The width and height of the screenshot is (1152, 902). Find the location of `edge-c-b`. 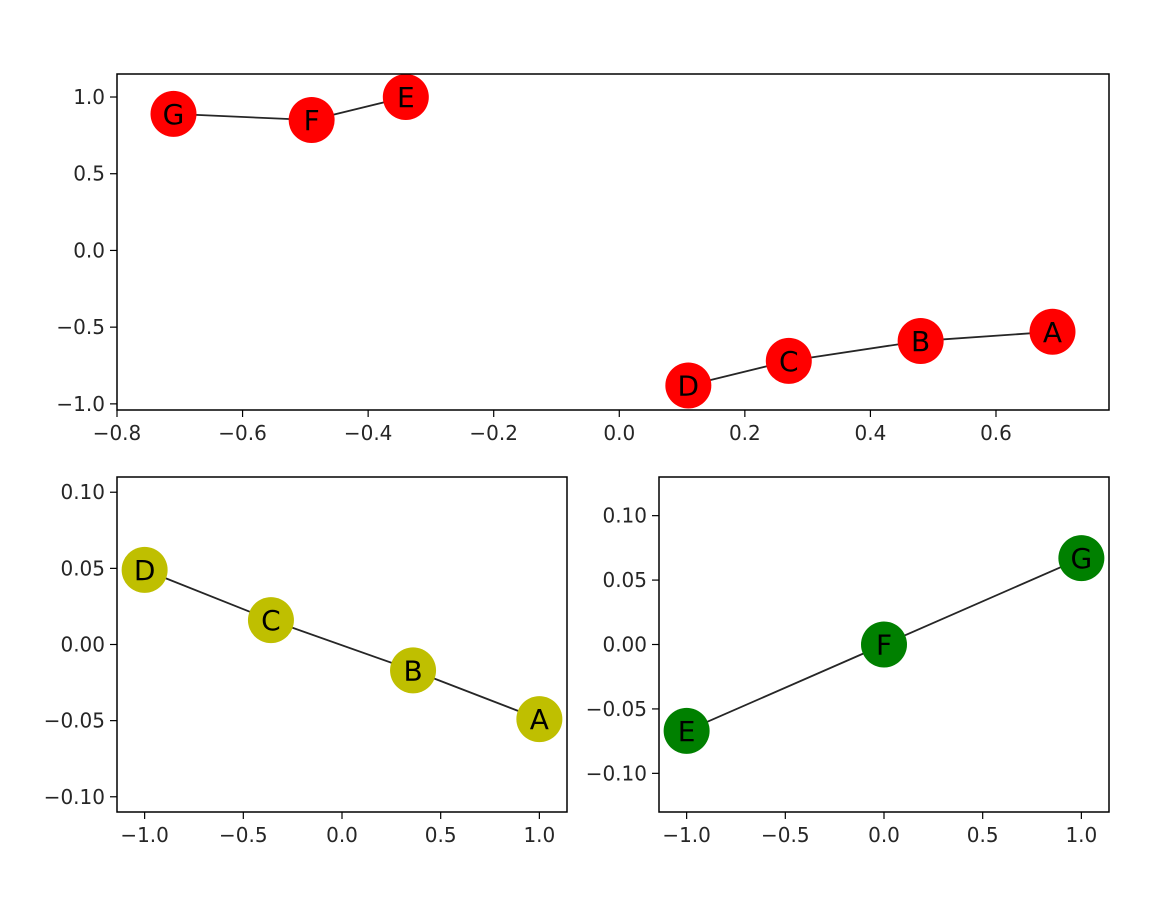

edge-c-b is located at coordinates (342, 645).